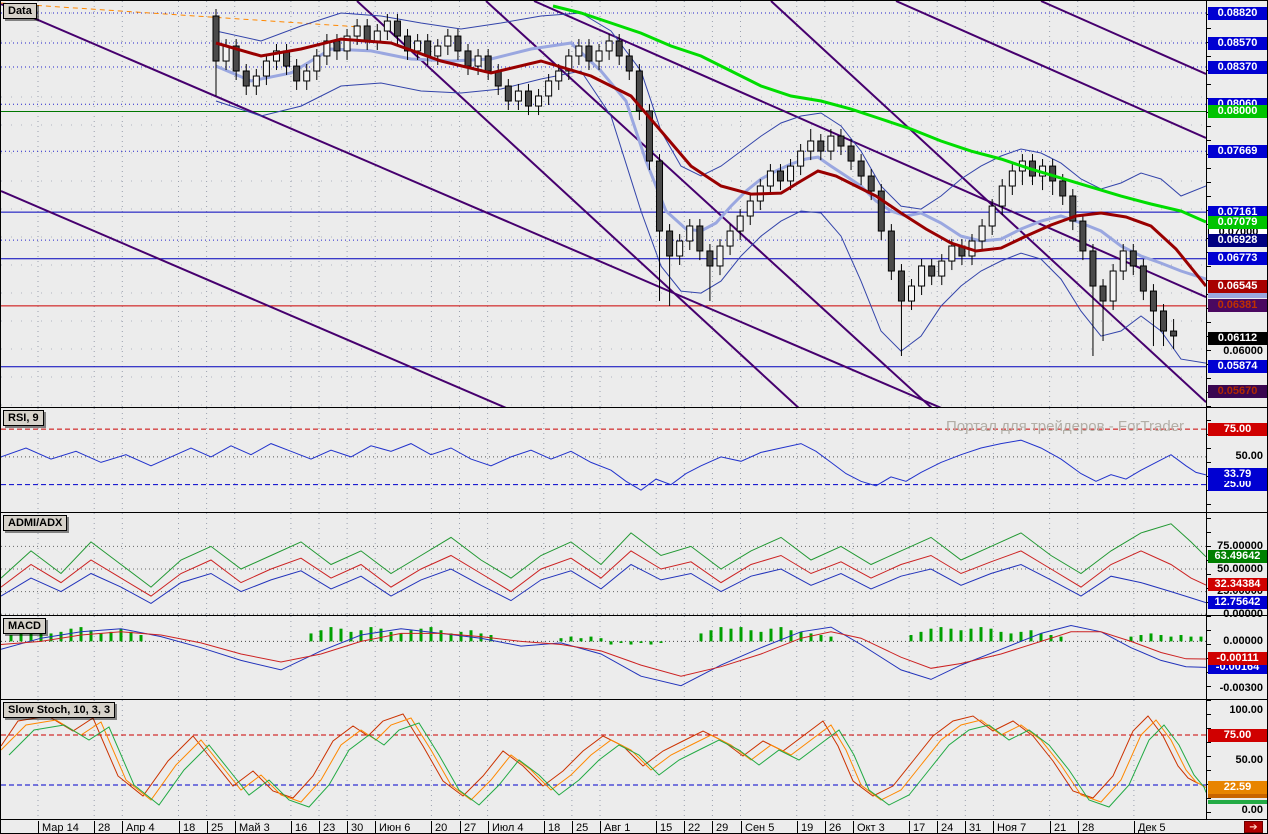 This screenshot has height=834, width=1268. Describe the element at coordinates (299, 827) in the screenshot. I see `date-tick-label: 16` at that location.